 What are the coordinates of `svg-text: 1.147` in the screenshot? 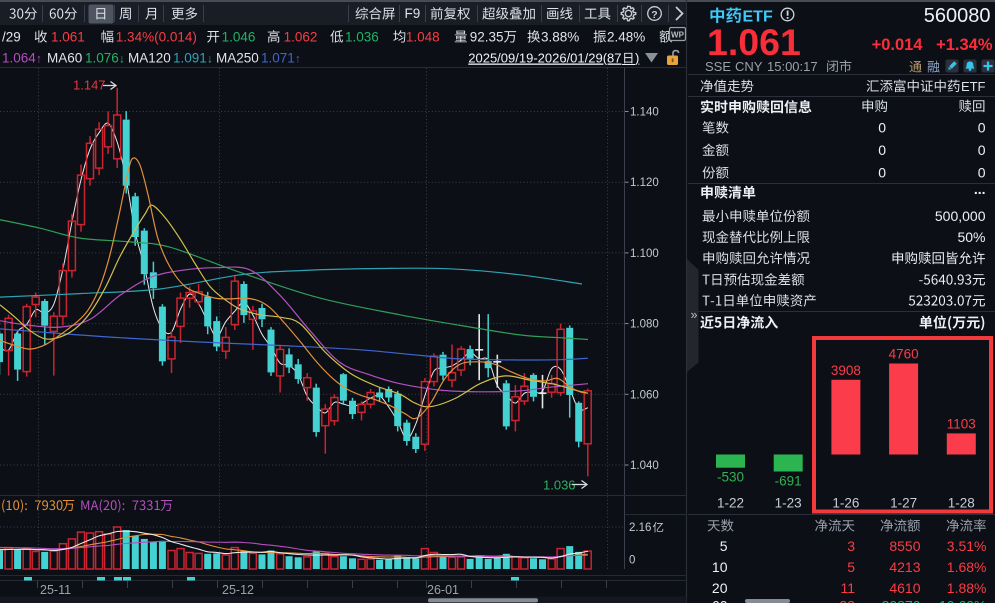 It's located at (89, 85).